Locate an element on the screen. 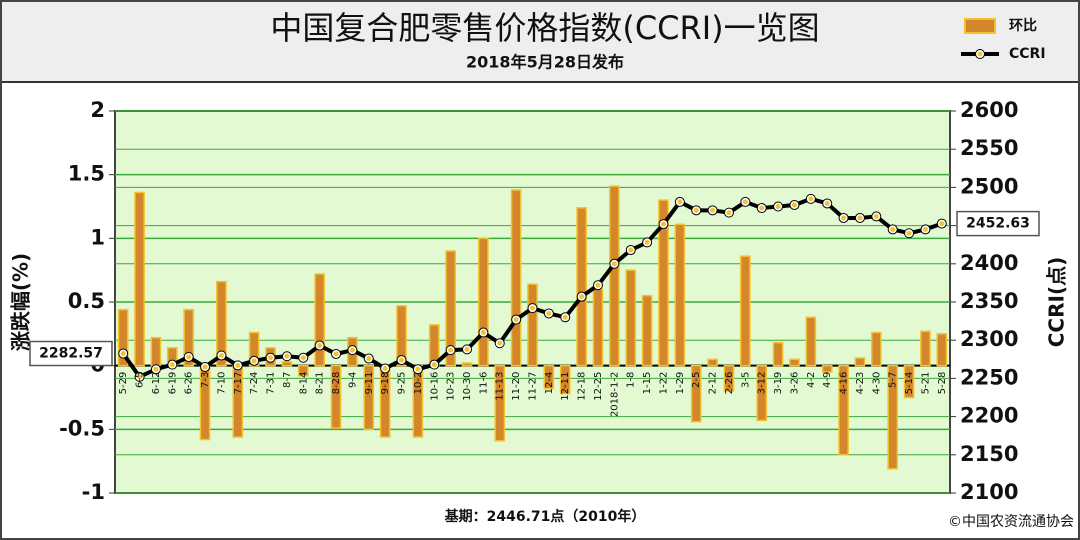 Image resolution: width=1080 pixels, height=540 pixels. x-tick-label: 12-11 is located at coordinates (565, 386).